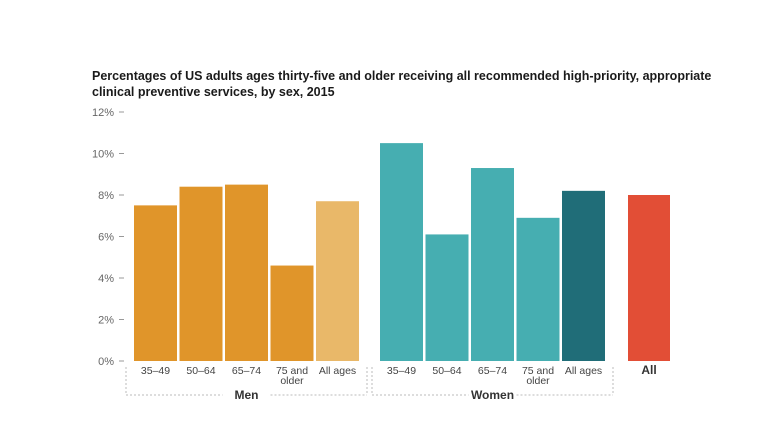 This screenshot has height=445, width=768. What do you see at coordinates (103, 113) in the screenshot?
I see `y-tick-label: 12%` at bounding box center [103, 113].